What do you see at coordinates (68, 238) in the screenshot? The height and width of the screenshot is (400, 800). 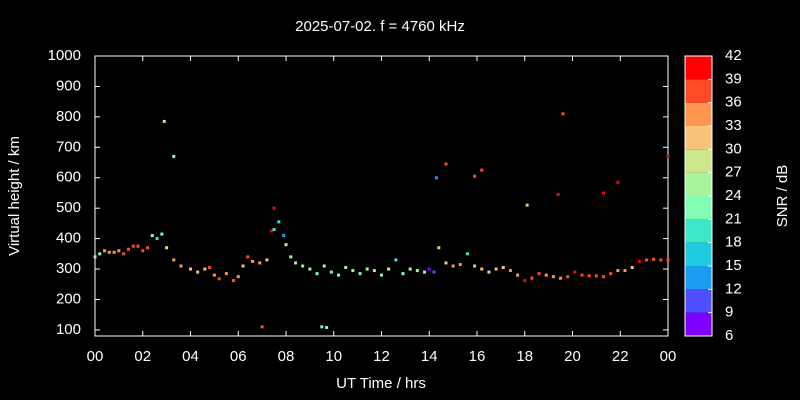 I see `y-tick-label: 400` at bounding box center [68, 238].